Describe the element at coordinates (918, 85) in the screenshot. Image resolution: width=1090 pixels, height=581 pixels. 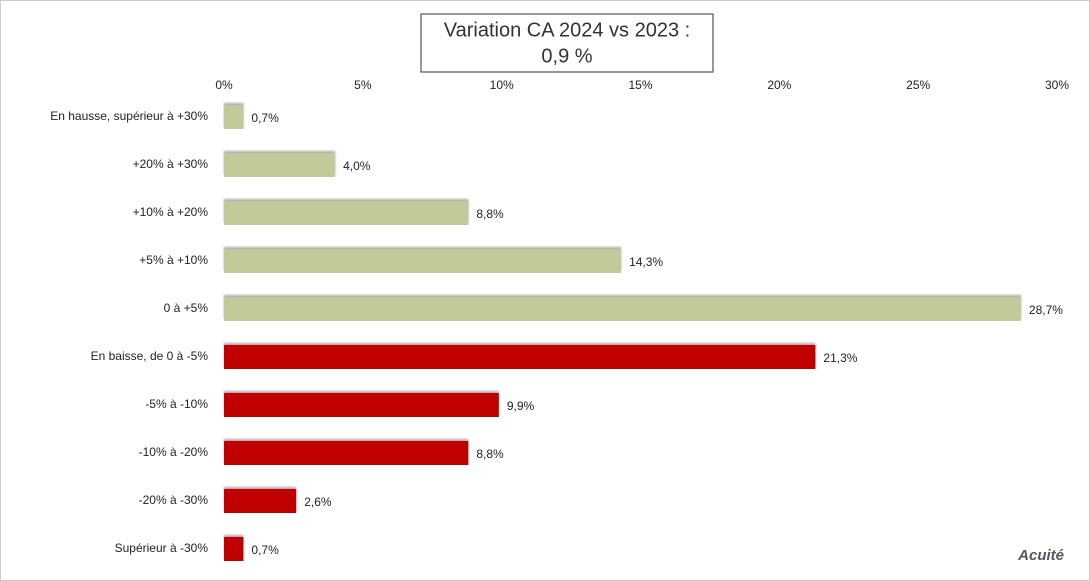
I see `x-tick-label: 25%` at that location.